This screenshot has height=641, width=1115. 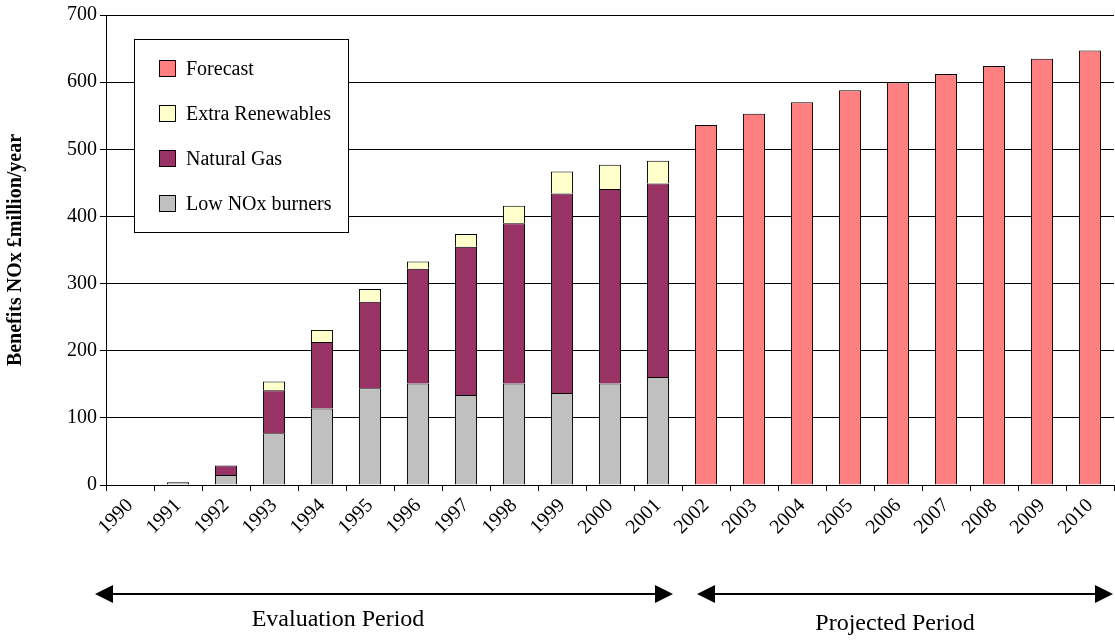 What do you see at coordinates (82, 416) in the screenshot?
I see `y-tick-label: 100` at bounding box center [82, 416].